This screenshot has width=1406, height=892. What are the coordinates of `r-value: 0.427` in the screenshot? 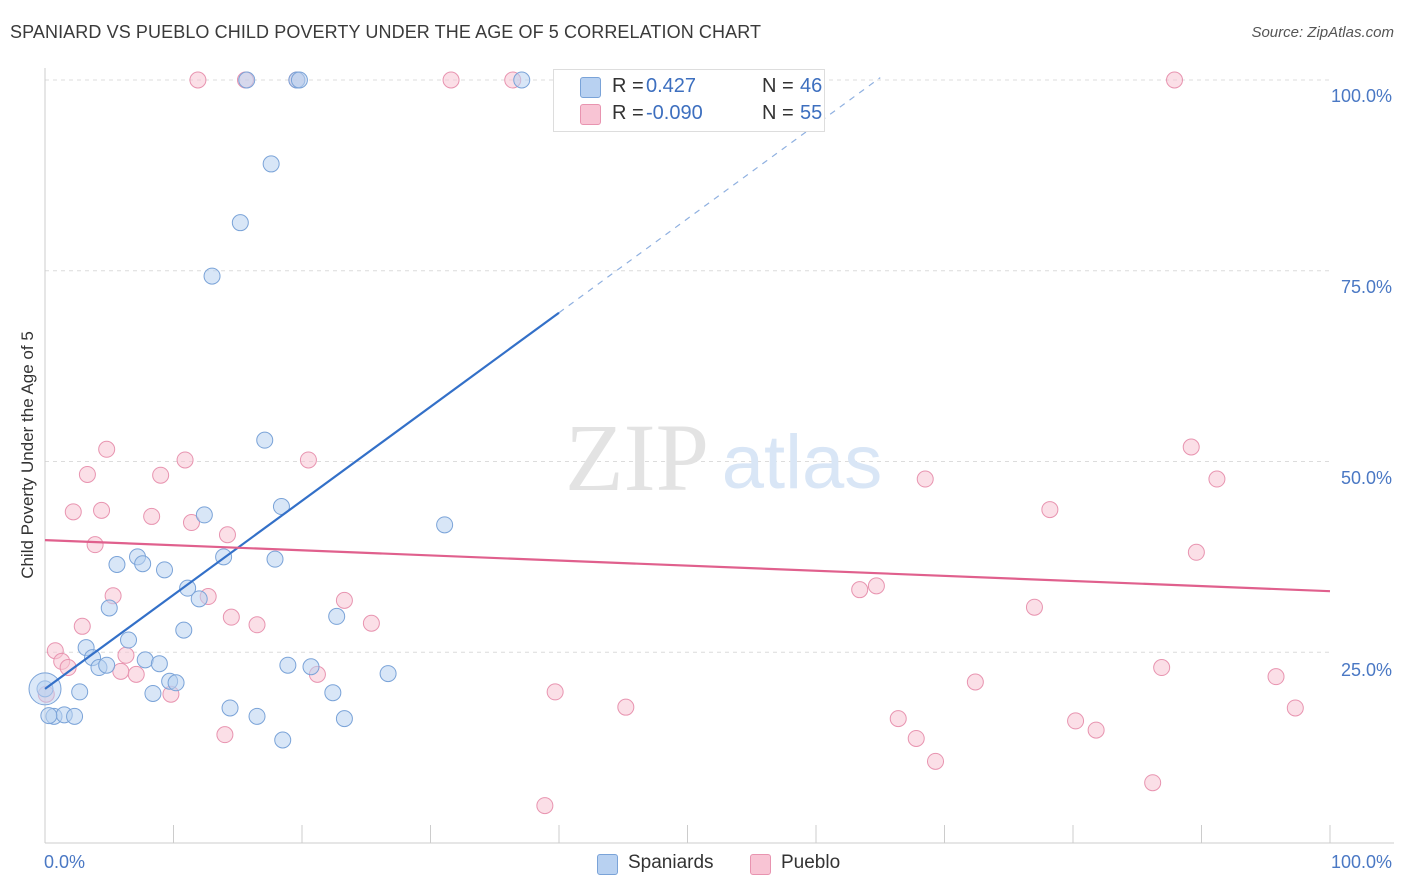 It's located at (671, 86).